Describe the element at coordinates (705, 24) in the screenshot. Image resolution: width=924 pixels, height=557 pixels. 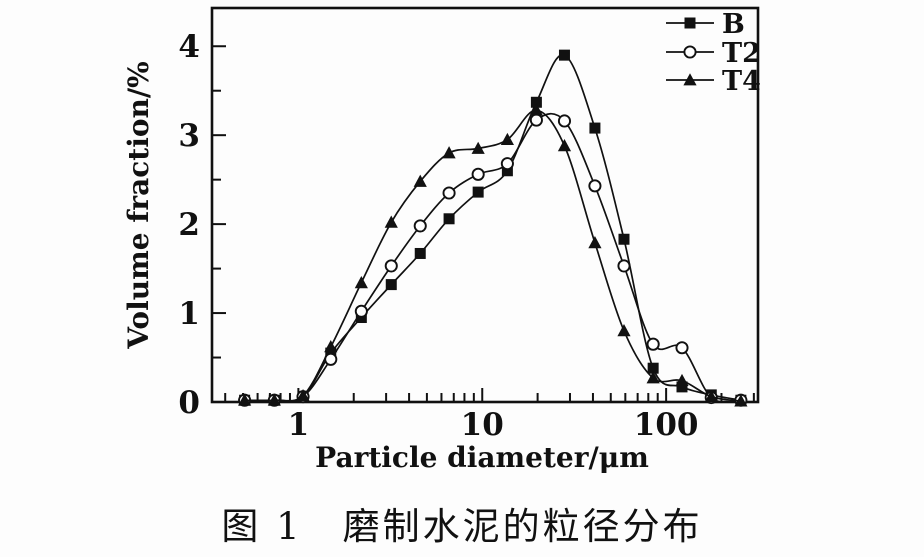
I see `legend-item-B: B` at that location.